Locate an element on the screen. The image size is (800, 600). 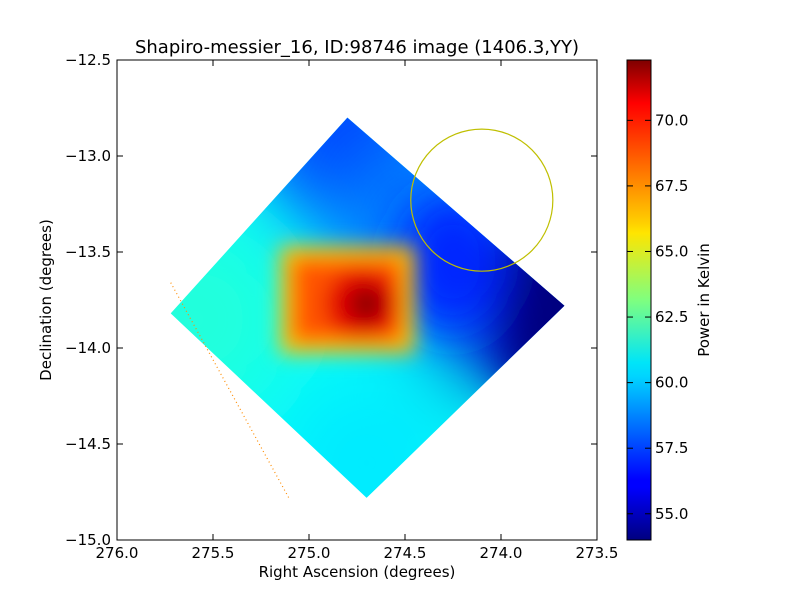
x-tick-label: 276.0 is located at coordinates (117, 553).